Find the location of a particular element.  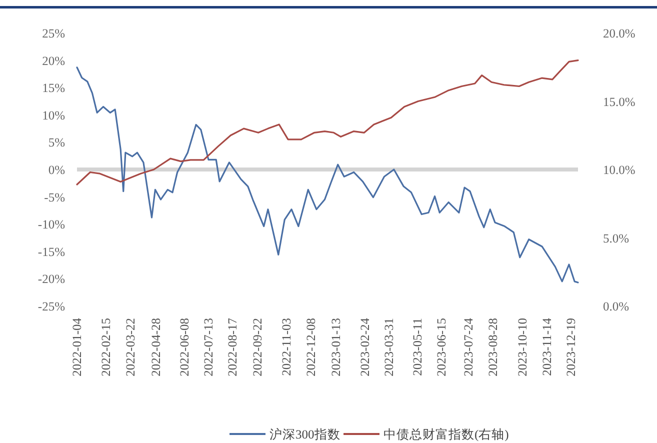

y-tick-label: -5% is located at coordinates (54, 197).